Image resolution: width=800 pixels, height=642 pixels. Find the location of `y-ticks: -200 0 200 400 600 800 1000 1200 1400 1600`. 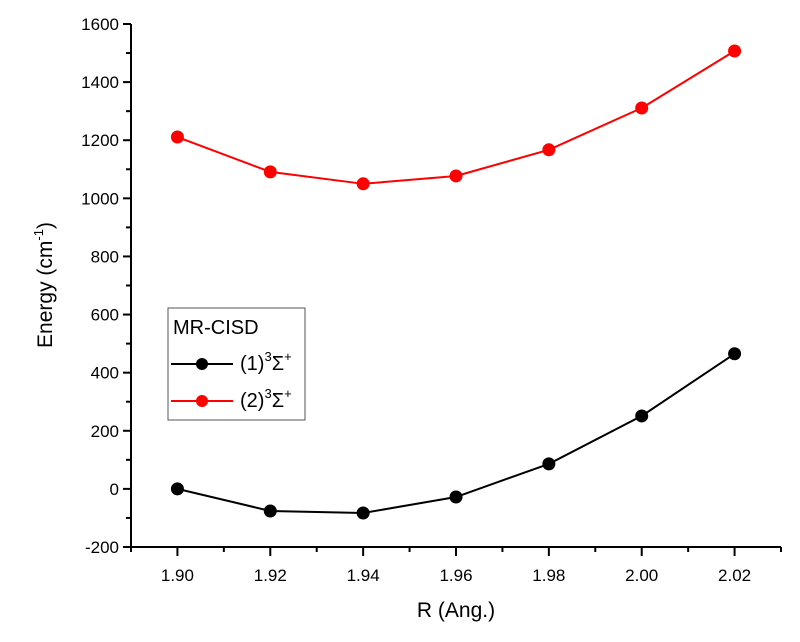

y-ticks: -200 0 200 400 600 800 1000 1200 1400 1600 is located at coordinates (106, 286).